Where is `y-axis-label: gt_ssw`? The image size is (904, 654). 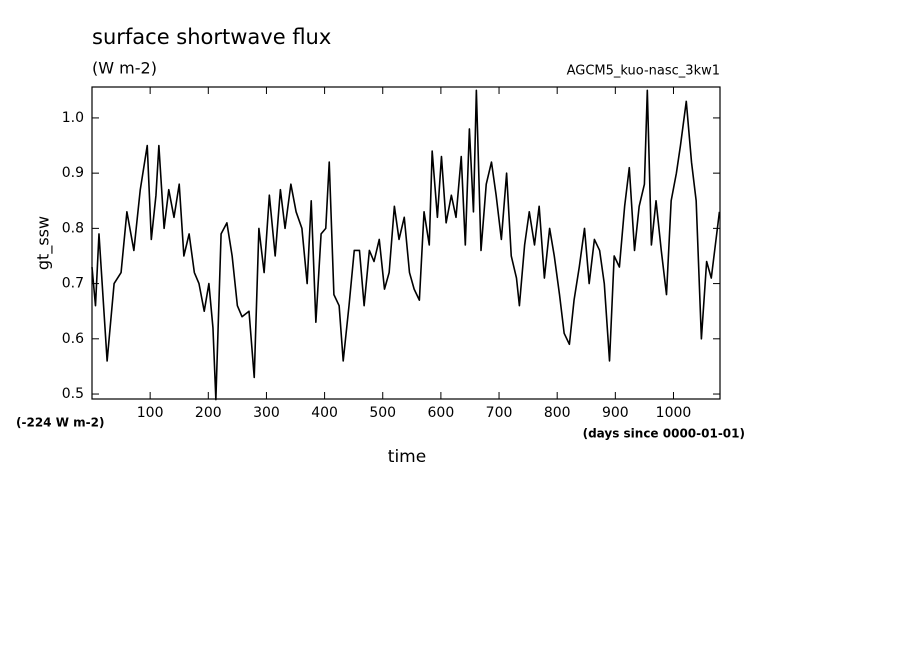
y-axis-label: gt_ssw is located at coordinates (44, 243).